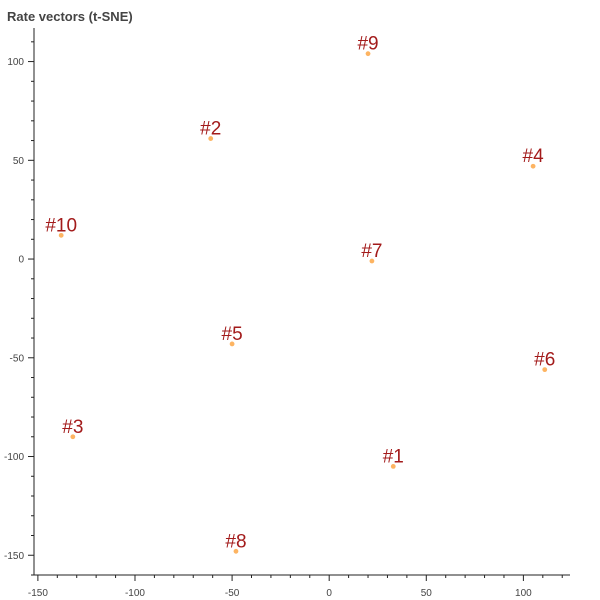 Image resolution: width=600 pixels, height=600 pixels. Describe the element at coordinates (14, 457) in the screenshot. I see `y-tick-label: -100` at that location.